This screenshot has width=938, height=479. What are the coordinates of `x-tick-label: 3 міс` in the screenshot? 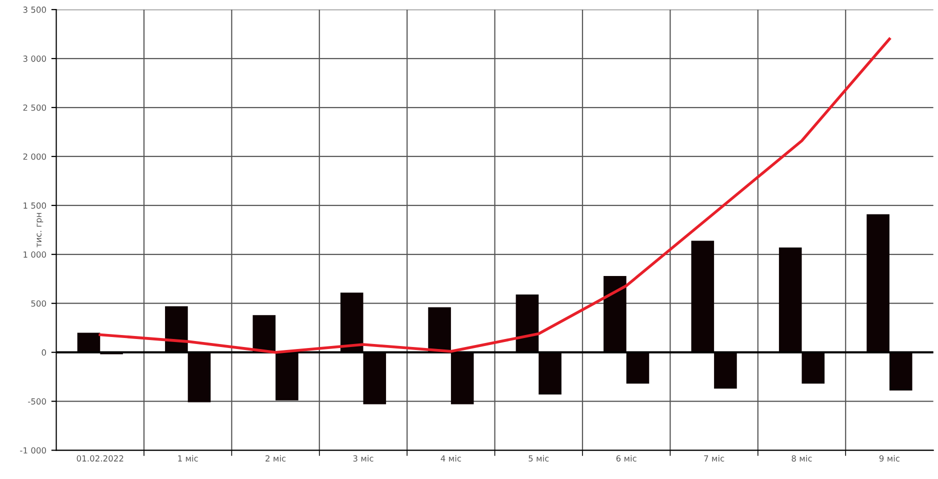 It's located at (363, 458).